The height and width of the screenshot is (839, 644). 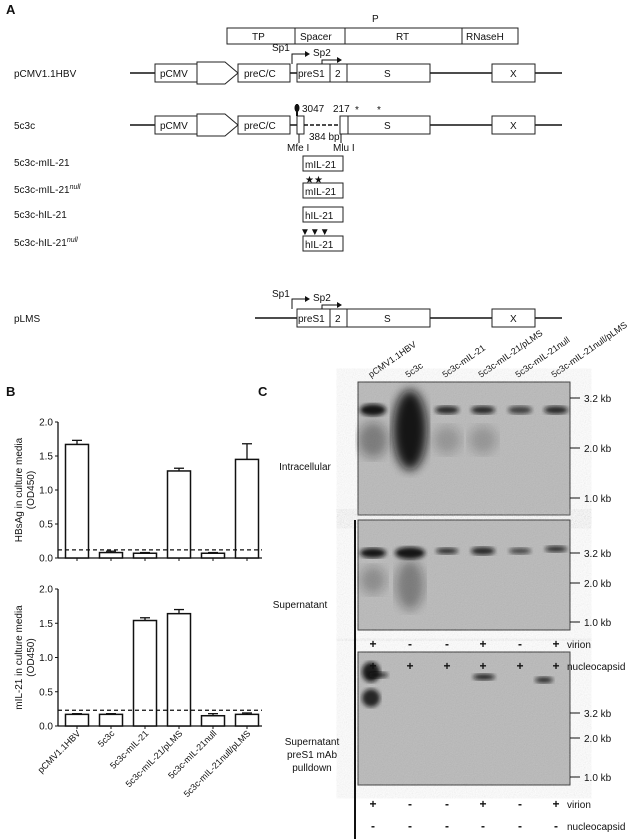 I want to click on marker-label: 3.2 kb, so click(x=598, y=399).